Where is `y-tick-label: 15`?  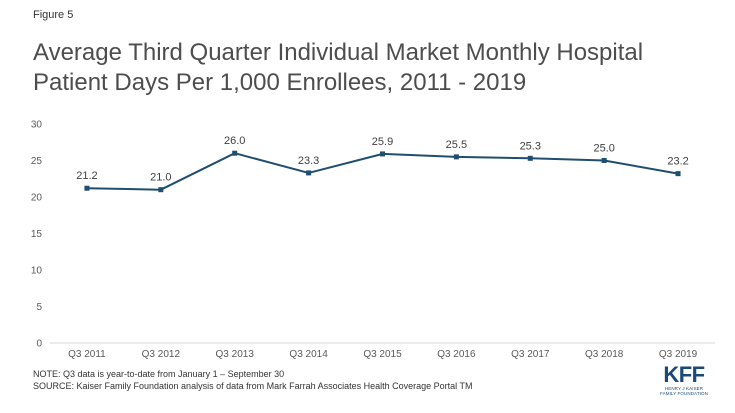
y-tick-label: 15 is located at coordinates (37, 234).